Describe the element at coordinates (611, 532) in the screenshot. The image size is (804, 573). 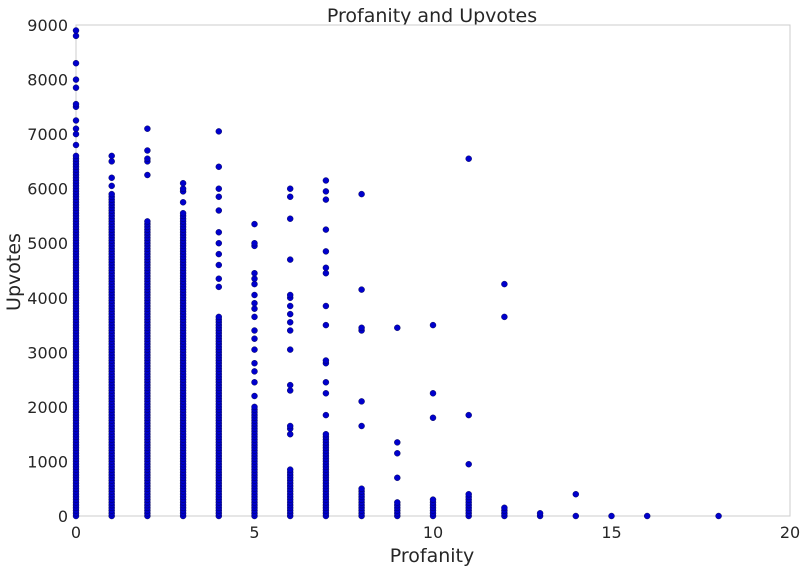
I see `x-tick-label: 15` at that location.